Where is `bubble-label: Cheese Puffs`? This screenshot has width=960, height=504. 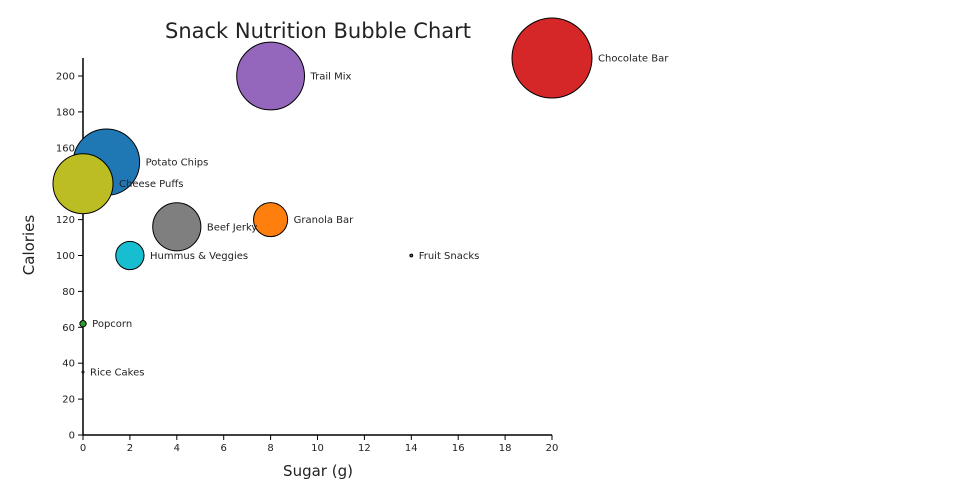
bubble-label: Cheese Puffs is located at coordinates (151, 184).